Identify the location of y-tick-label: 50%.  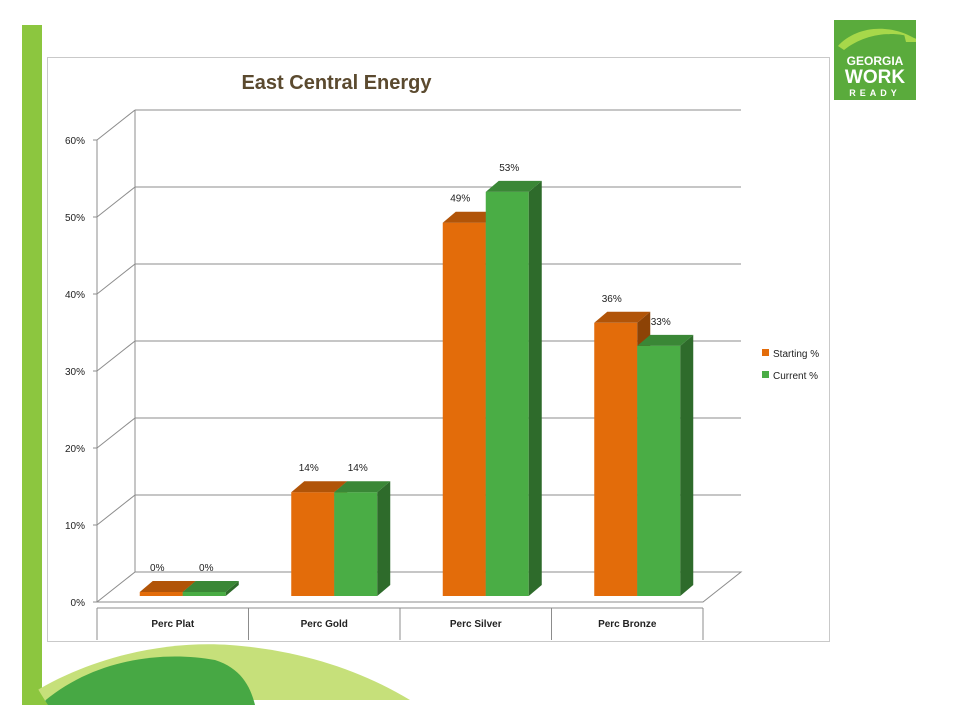
(75, 218).